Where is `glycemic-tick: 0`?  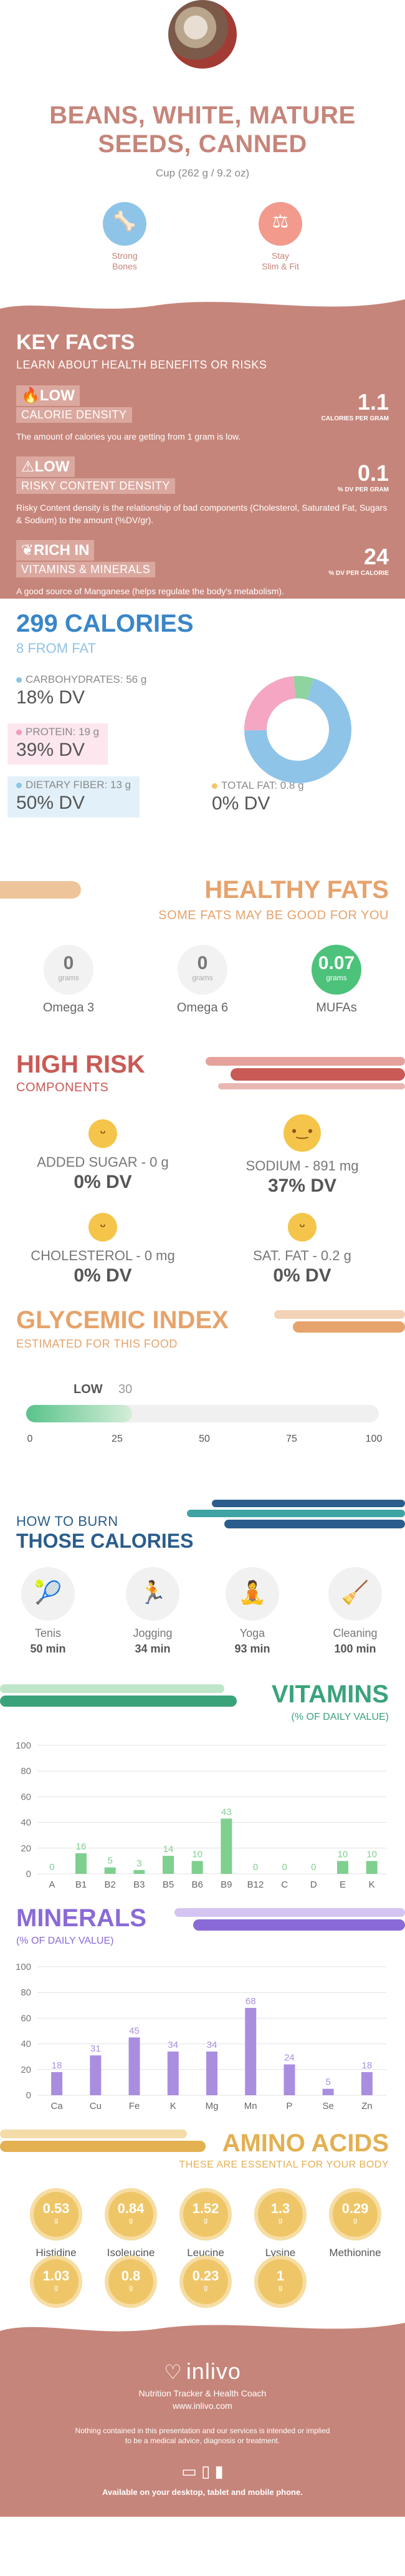
glycemic-tick: 0 is located at coordinates (30, 1439).